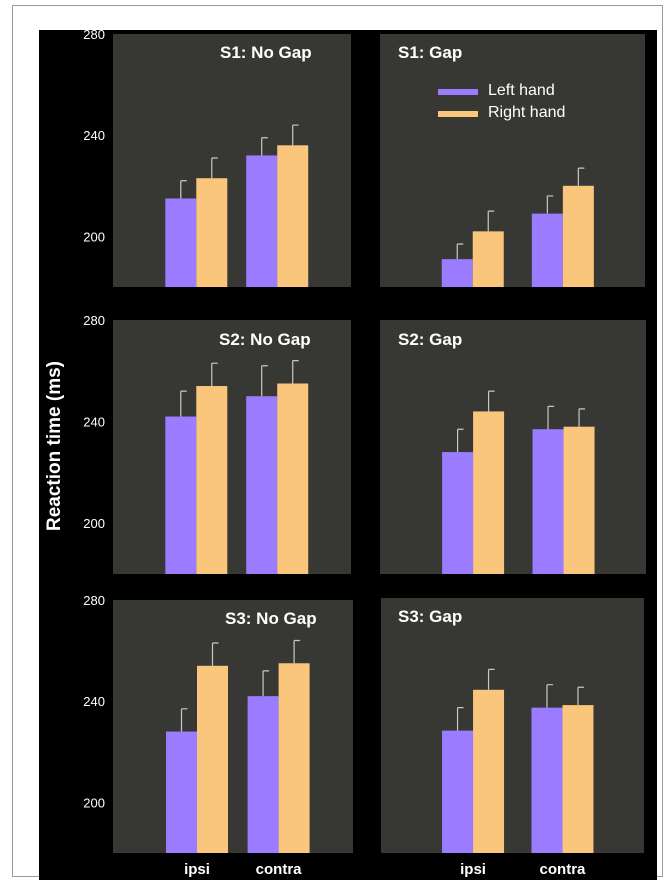 The image size is (667, 880). I want to click on panel-s2-gap: S2: Gap, so click(513, 447).